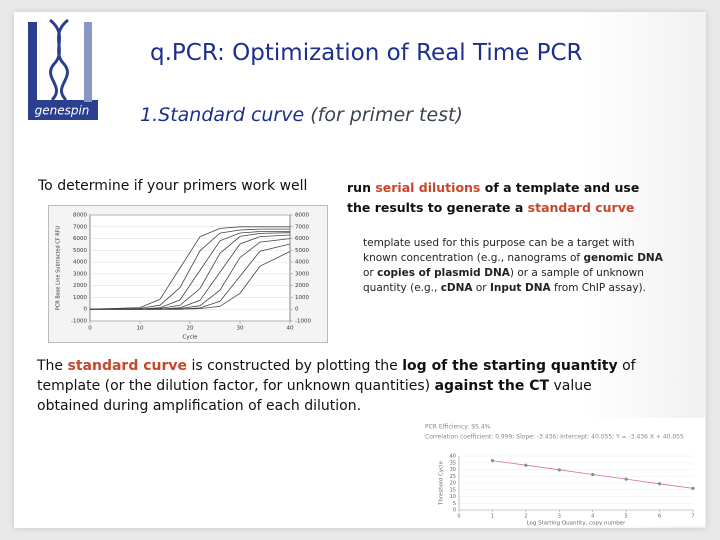 The width and height of the screenshot is (720, 540). Describe the element at coordinates (453, 490) in the screenshot. I see `y-tick-label: 15` at that location.